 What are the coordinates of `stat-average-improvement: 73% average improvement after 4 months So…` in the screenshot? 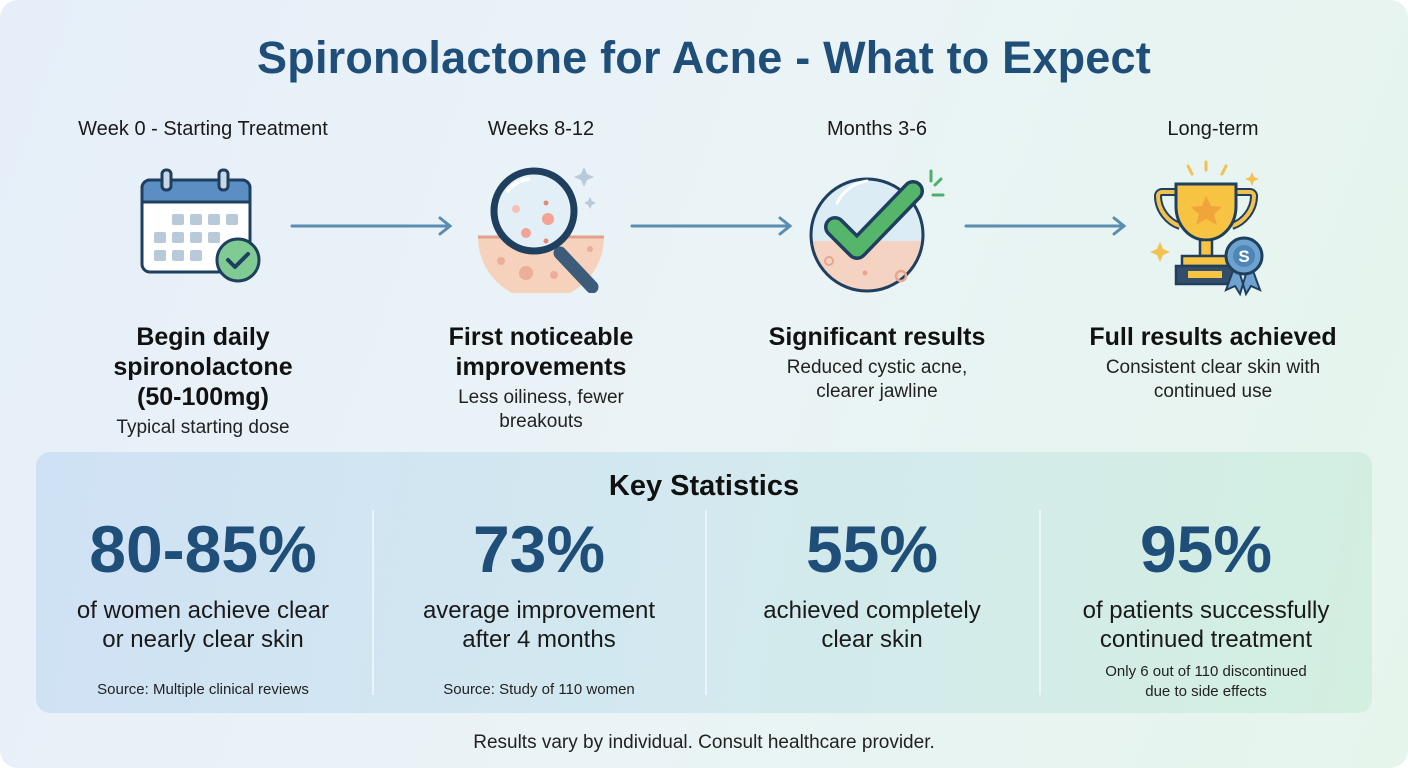 It's located at (539, 604).